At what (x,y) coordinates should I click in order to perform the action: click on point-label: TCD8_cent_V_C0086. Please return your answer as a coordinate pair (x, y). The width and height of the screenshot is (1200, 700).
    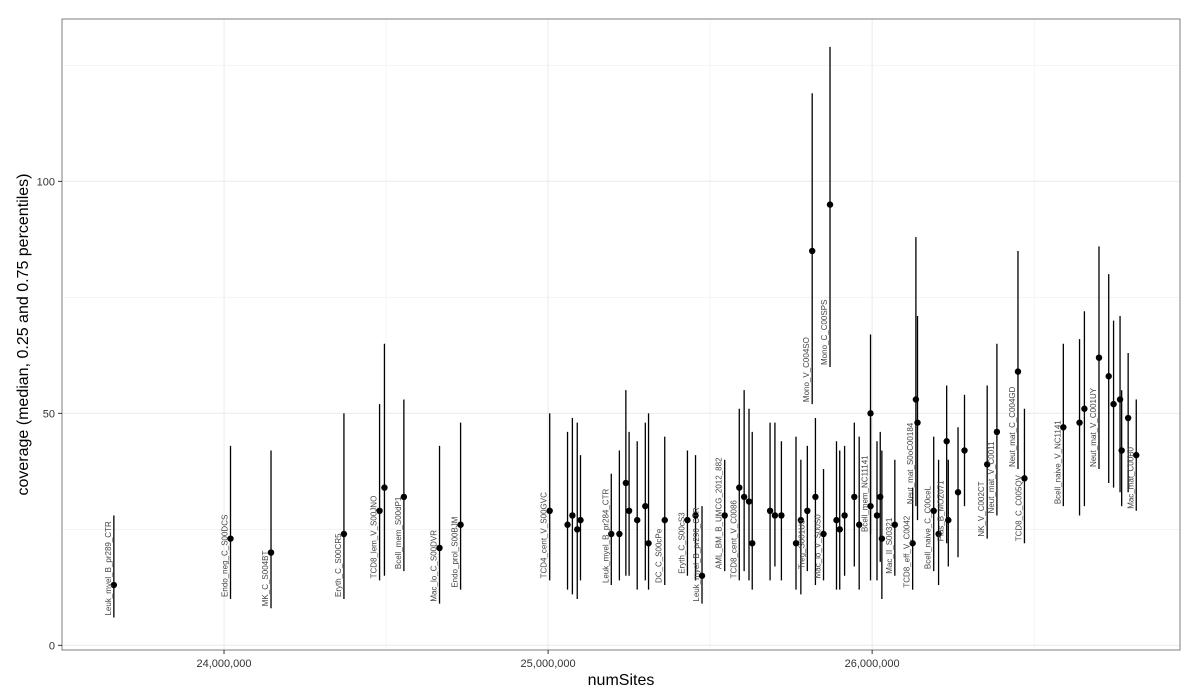
    Looking at the image, I should click on (733, 539).